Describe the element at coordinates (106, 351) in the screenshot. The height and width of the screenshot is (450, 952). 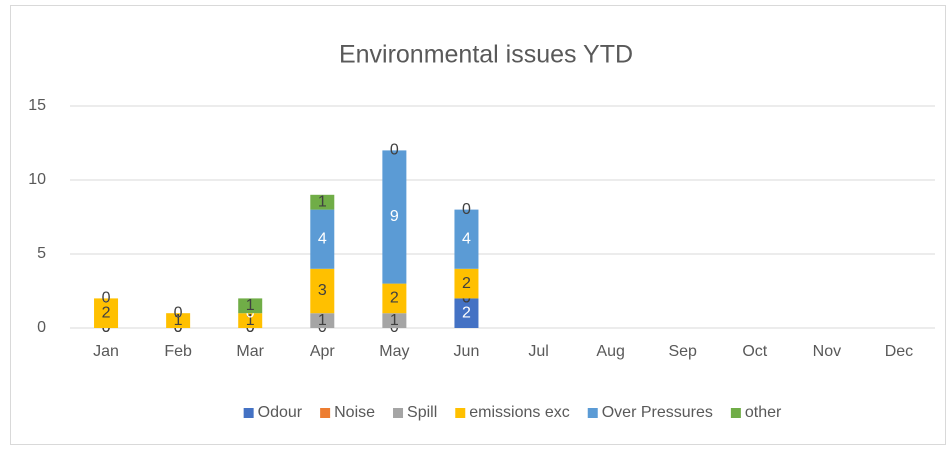
I see `x-tick-label: Jan` at that location.